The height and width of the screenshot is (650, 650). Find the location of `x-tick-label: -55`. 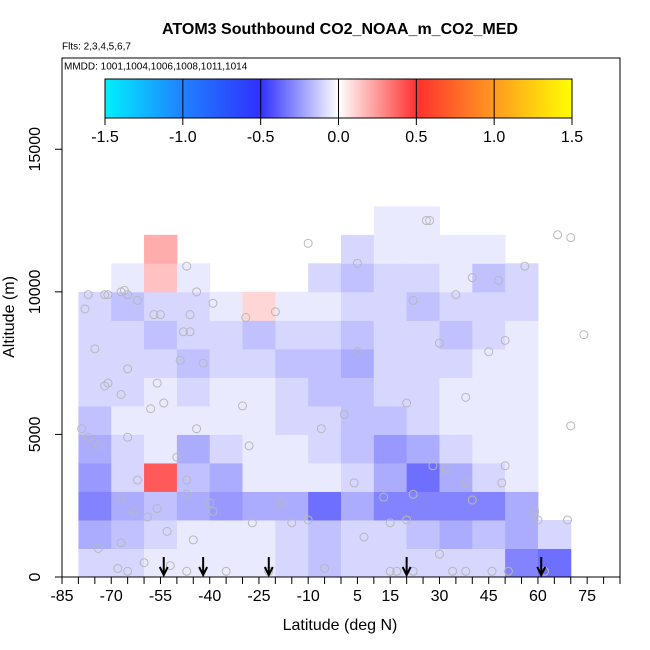

x-tick-label: -55 is located at coordinates (160, 596).